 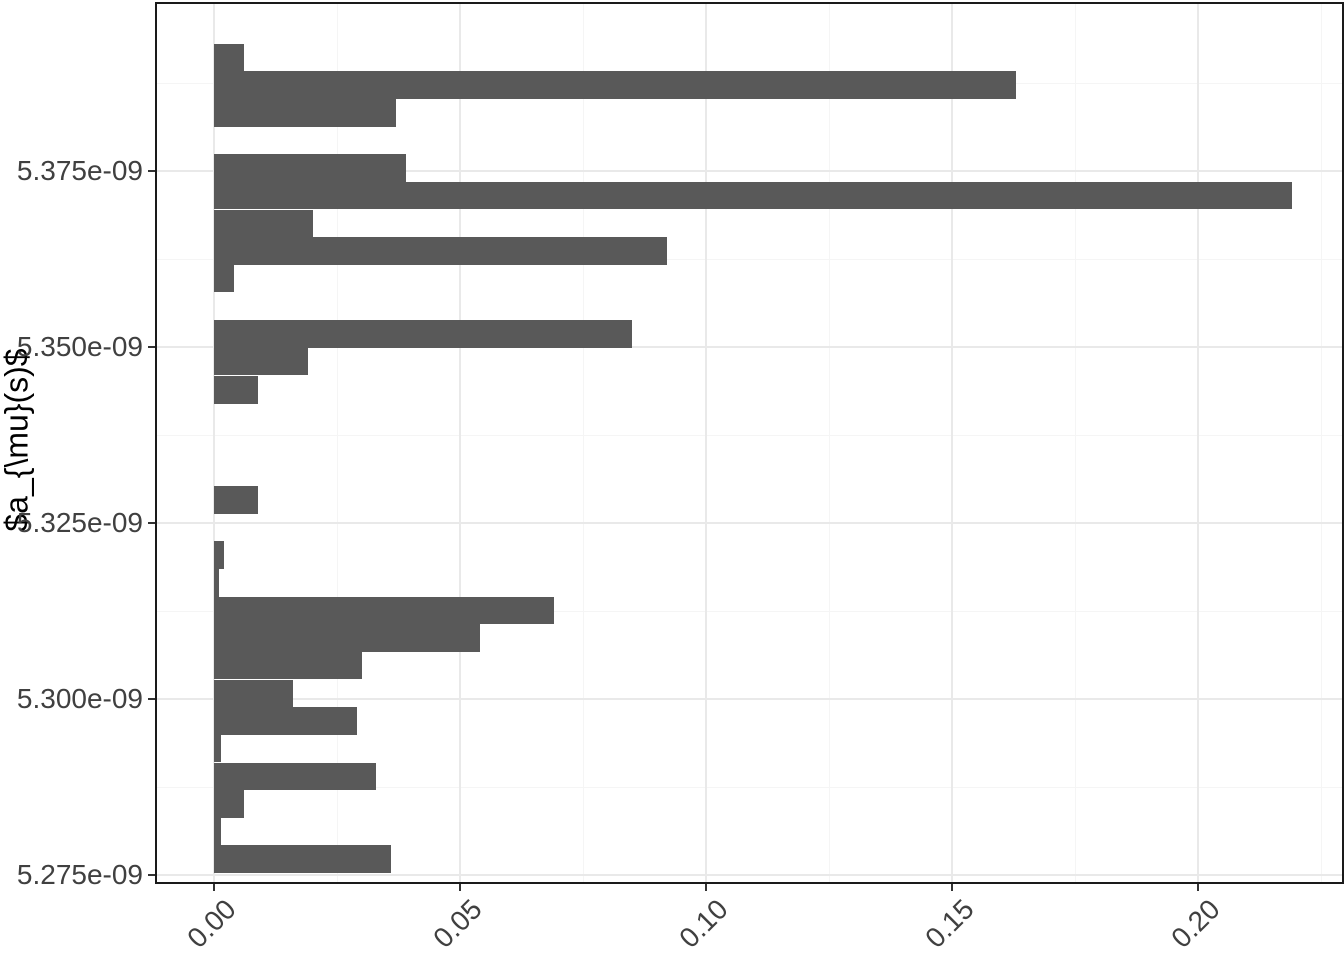 I want to click on x-tick-label: 0.05, so click(x=457, y=923).